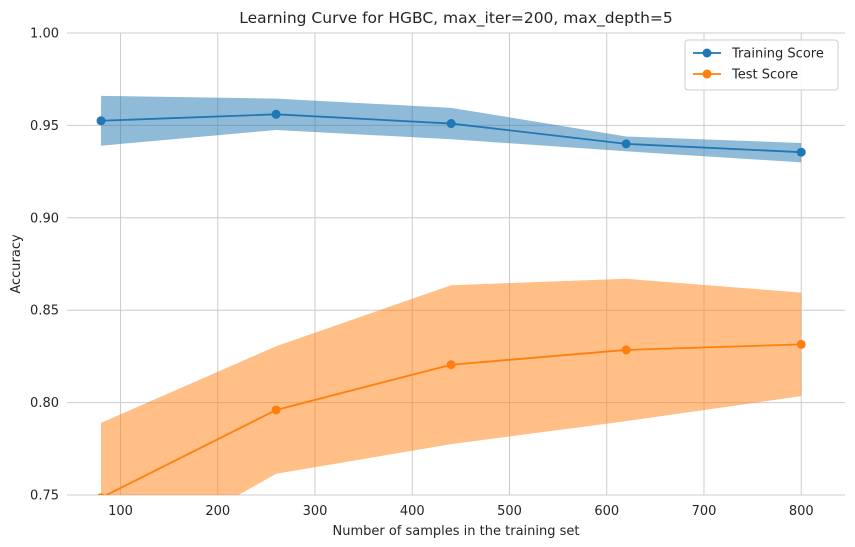 This screenshot has height=547, width=855. Describe the element at coordinates (44, 218) in the screenshot. I see `y-tick-label: 0.90` at that location.